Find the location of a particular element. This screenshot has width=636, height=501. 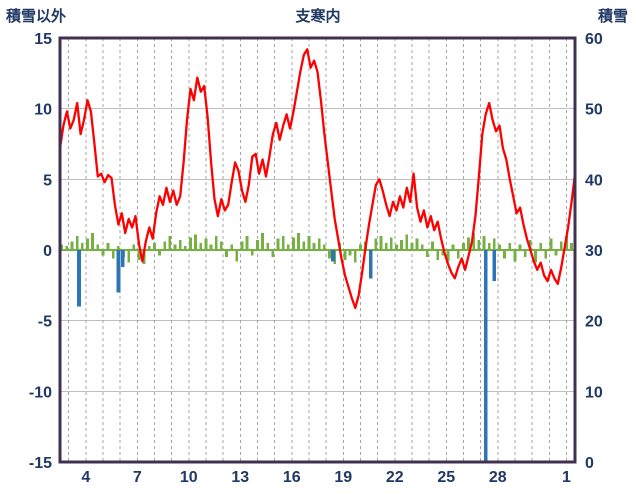

right-axis-tick-label: 30 is located at coordinates (594, 251).